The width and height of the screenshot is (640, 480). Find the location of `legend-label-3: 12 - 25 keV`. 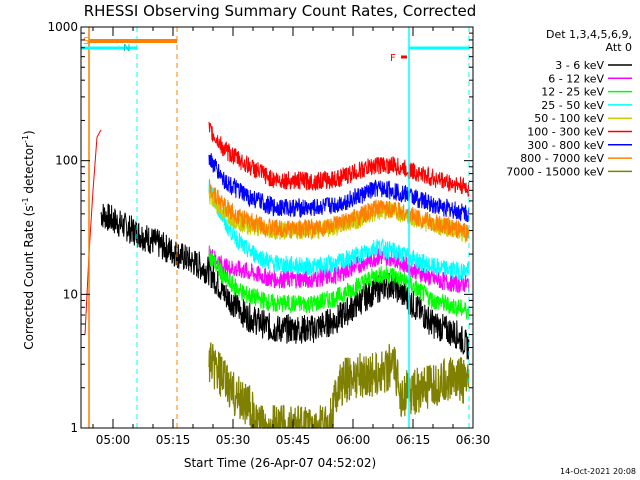

legend-label-3: 12 - 25 keV is located at coordinates (572, 92).